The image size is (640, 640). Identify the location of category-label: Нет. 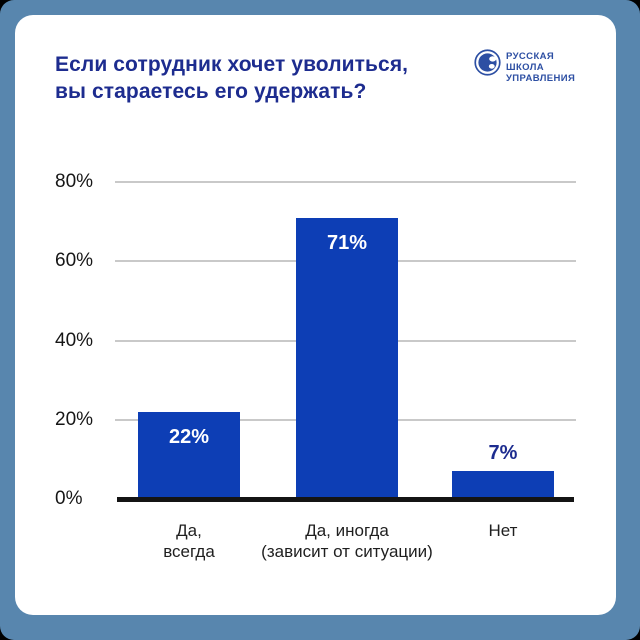
(503, 530).